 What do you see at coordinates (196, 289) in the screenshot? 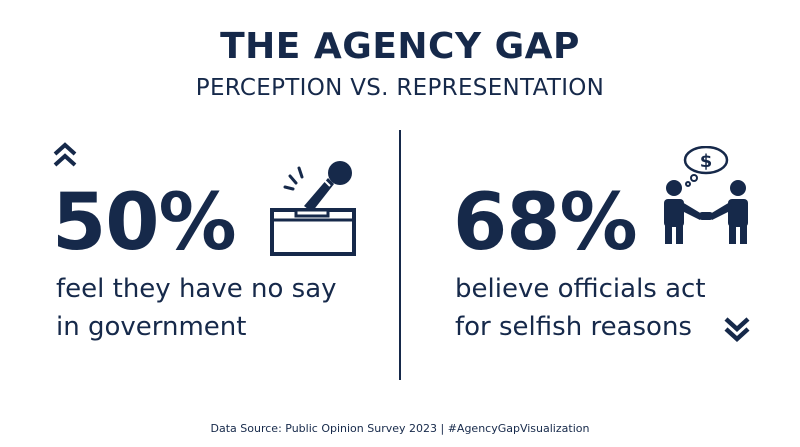
I see `description-line: feel they have no say` at bounding box center [196, 289].